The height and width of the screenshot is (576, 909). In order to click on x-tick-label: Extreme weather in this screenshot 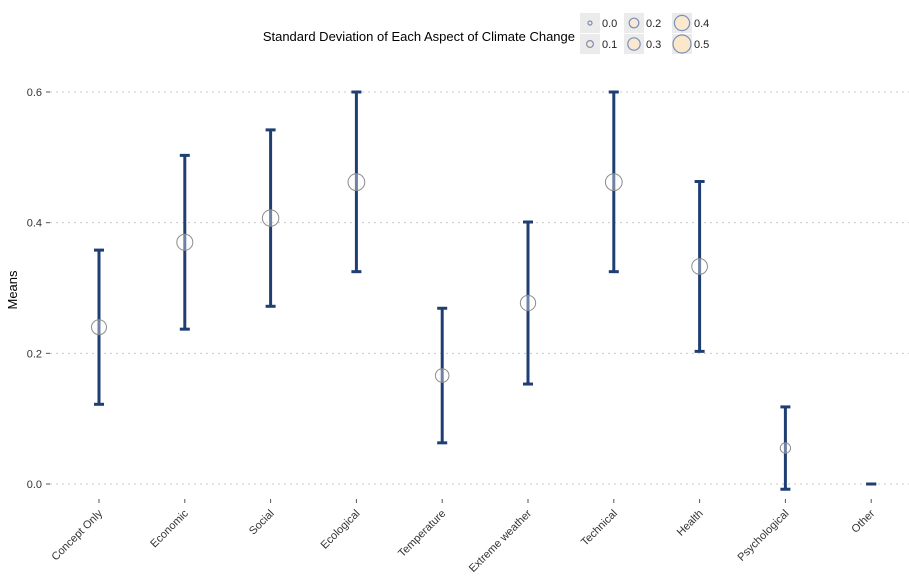, I will do `click(501, 541)`.